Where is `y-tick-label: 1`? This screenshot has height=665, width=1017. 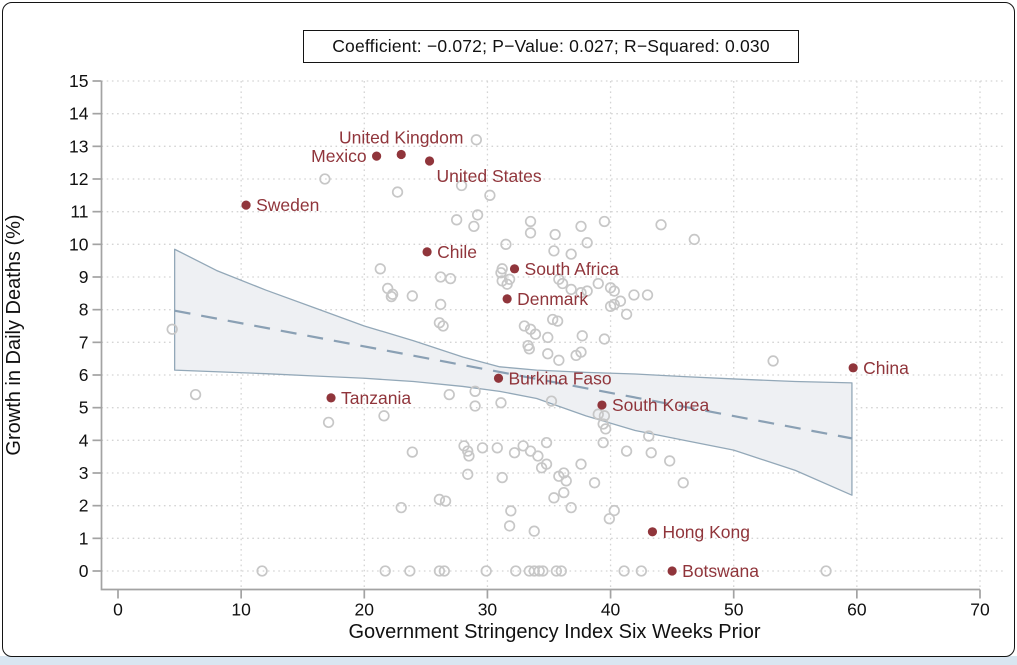
y-tick-label: 1 is located at coordinates (84, 538).